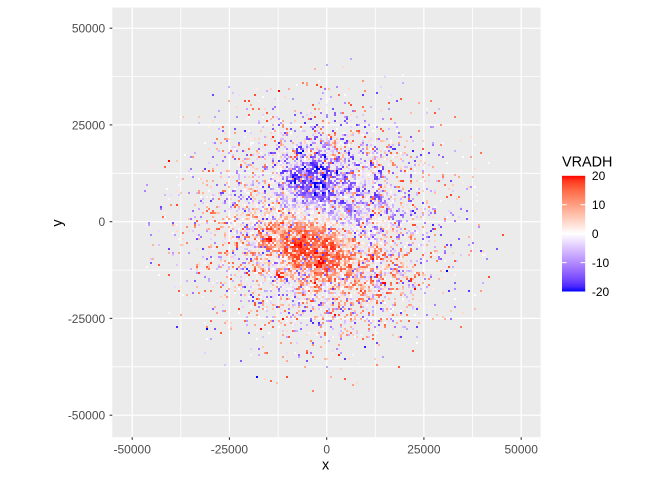 This screenshot has width=672, height=480. I want to click on svg-text: x, so click(326, 466).